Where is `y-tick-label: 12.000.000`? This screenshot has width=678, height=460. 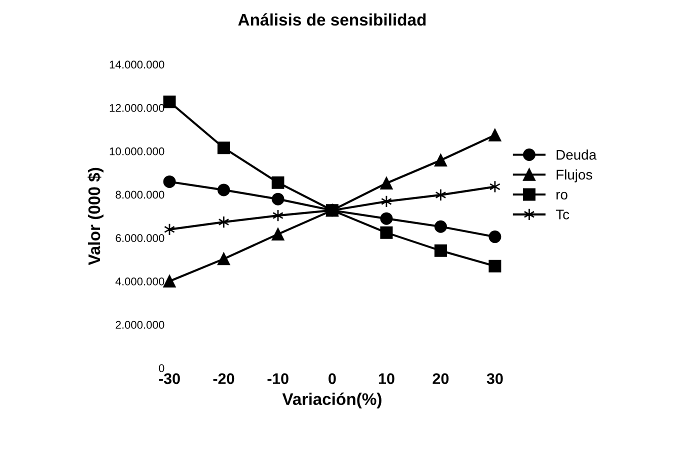 y-tick-label: 12.000.000 is located at coordinates (137, 108).